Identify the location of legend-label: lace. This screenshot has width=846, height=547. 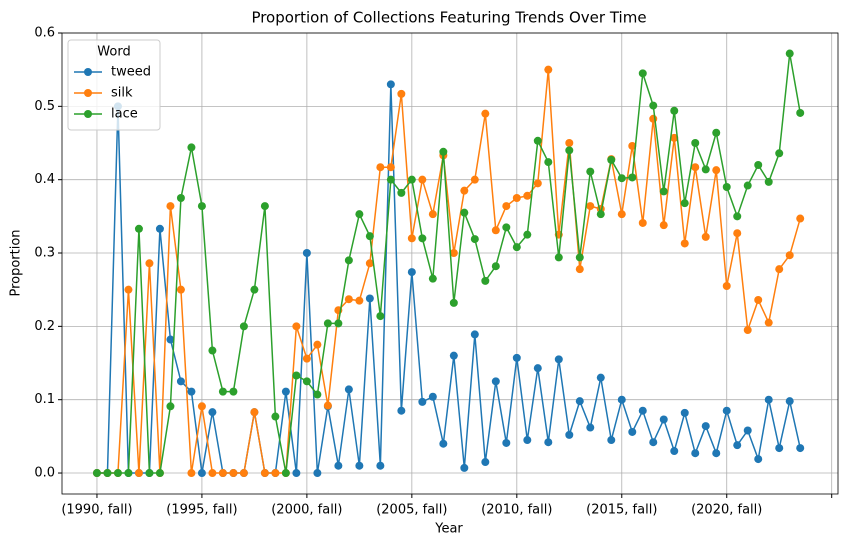
(124, 114).